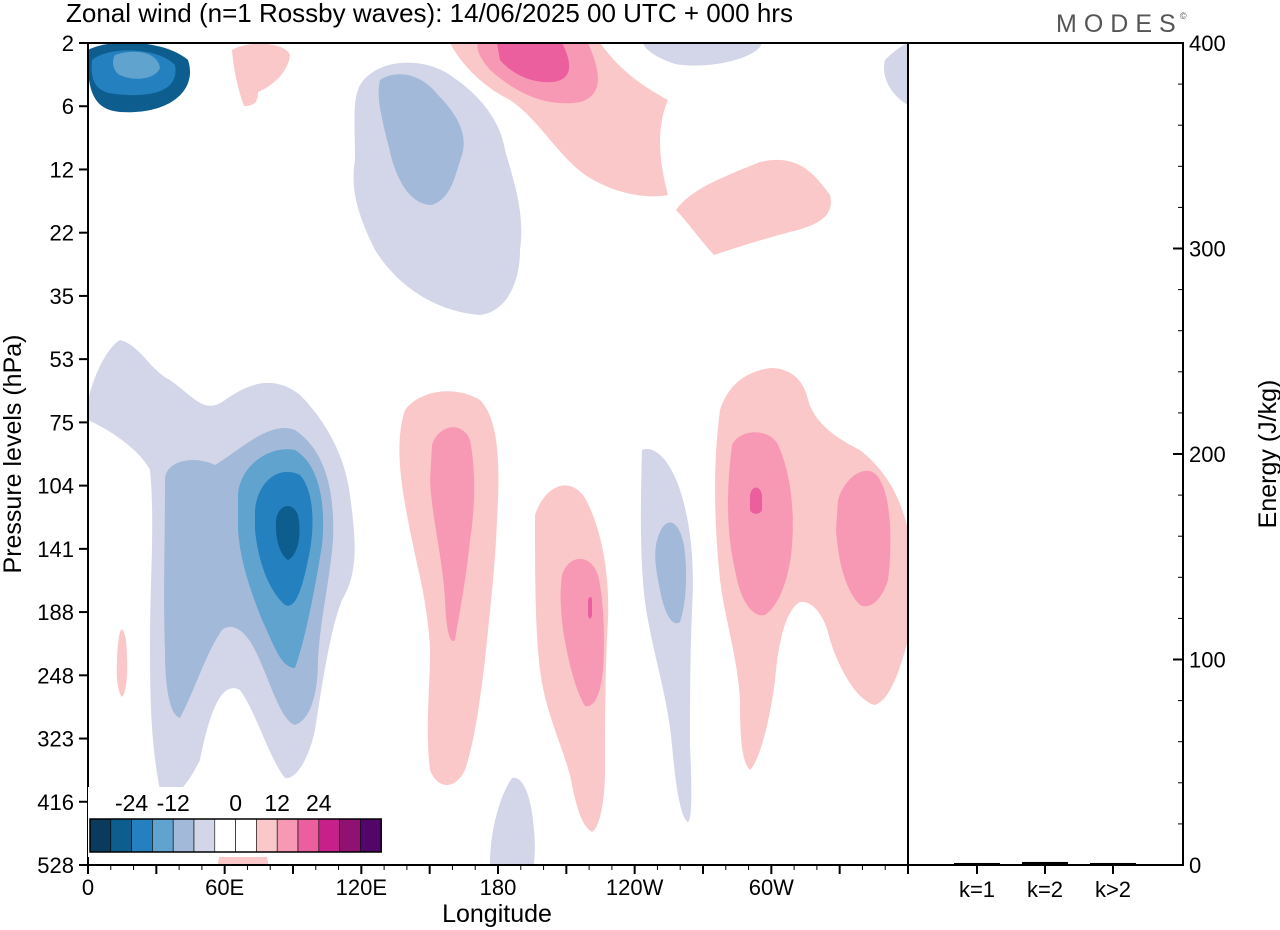 This screenshot has height=930, width=1280. Describe the element at coordinates (55, 865) in the screenshot. I see `y-tick-label: 528` at that location.